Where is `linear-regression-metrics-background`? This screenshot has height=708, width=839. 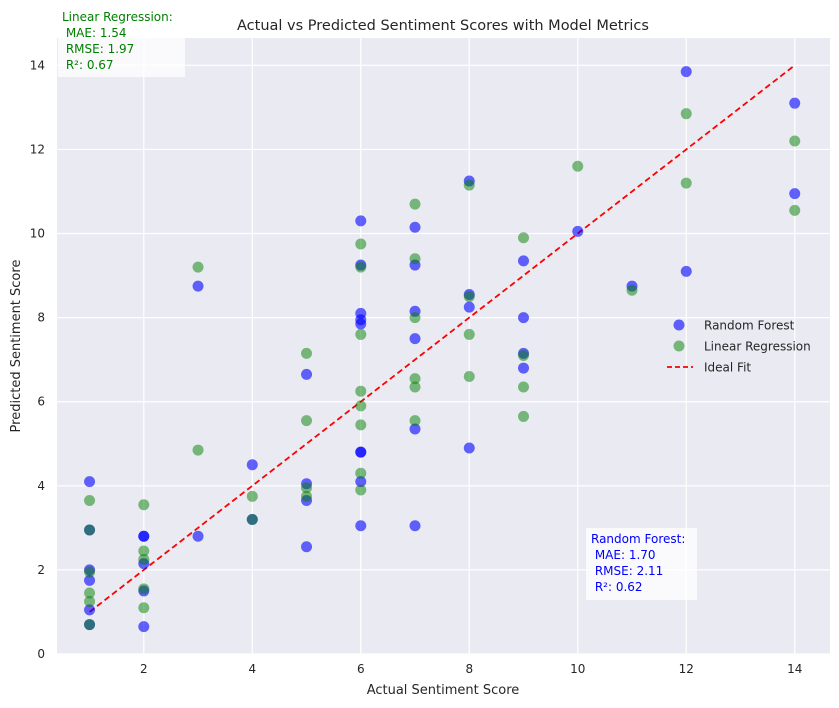
linear-regression-metrics-background is located at coordinates (121, 41).